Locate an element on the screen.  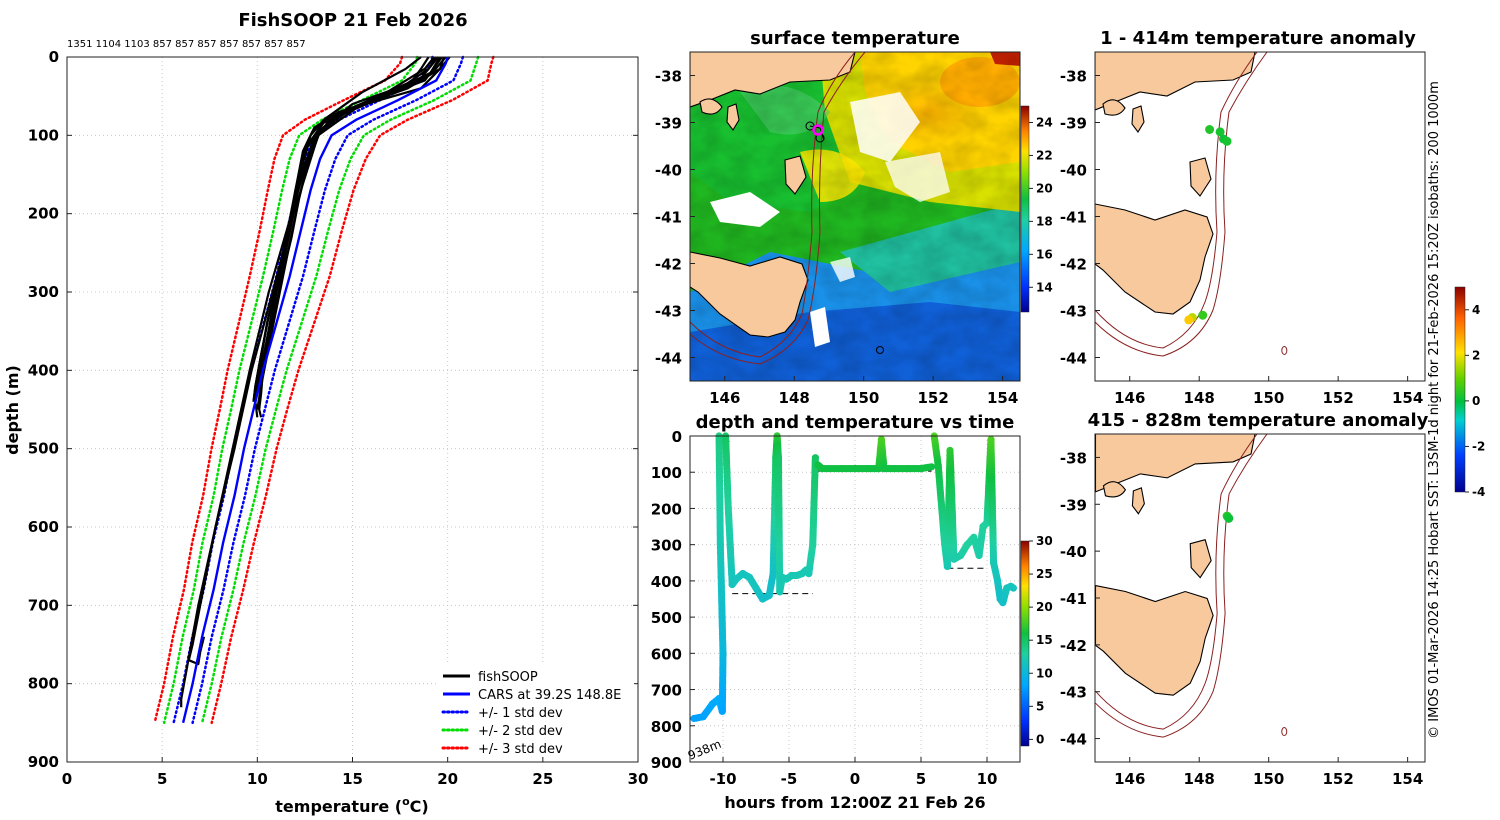
profile-xtick-label: 30 is located at coordinates (638, 779).